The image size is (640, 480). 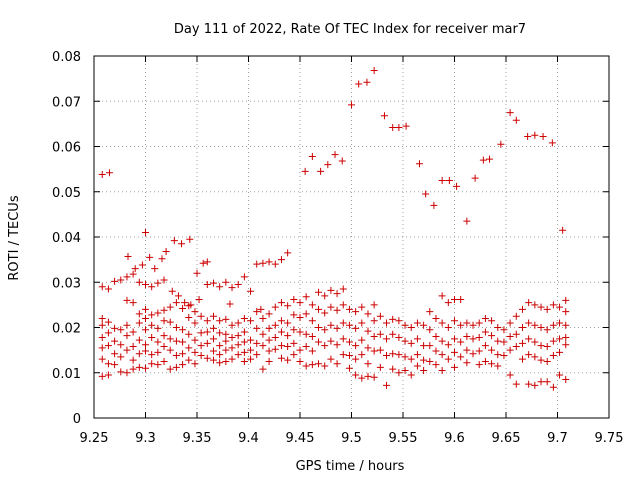 What do you see at coordinates (145, 438) in the screenshot?
I see `x-tick-label: 9.3` at bounding box center [145, 438].